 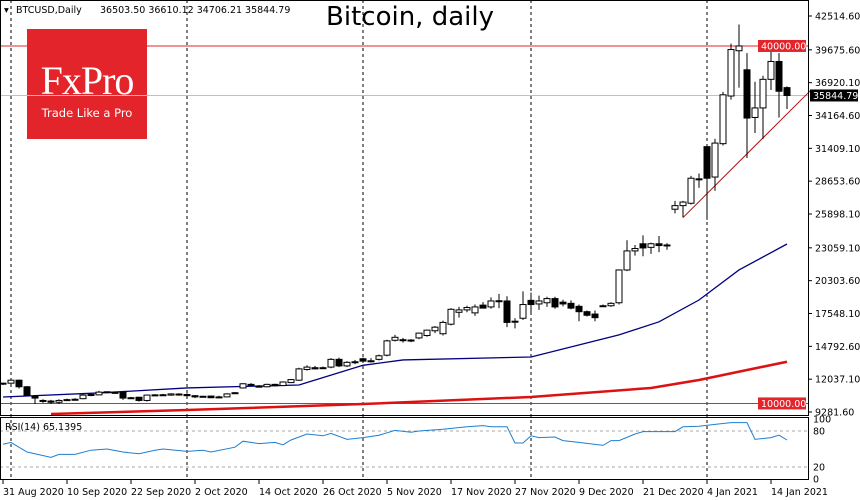 I want to click on x-tick-label: 17 Nov 2020, so click(x=481, y=492).